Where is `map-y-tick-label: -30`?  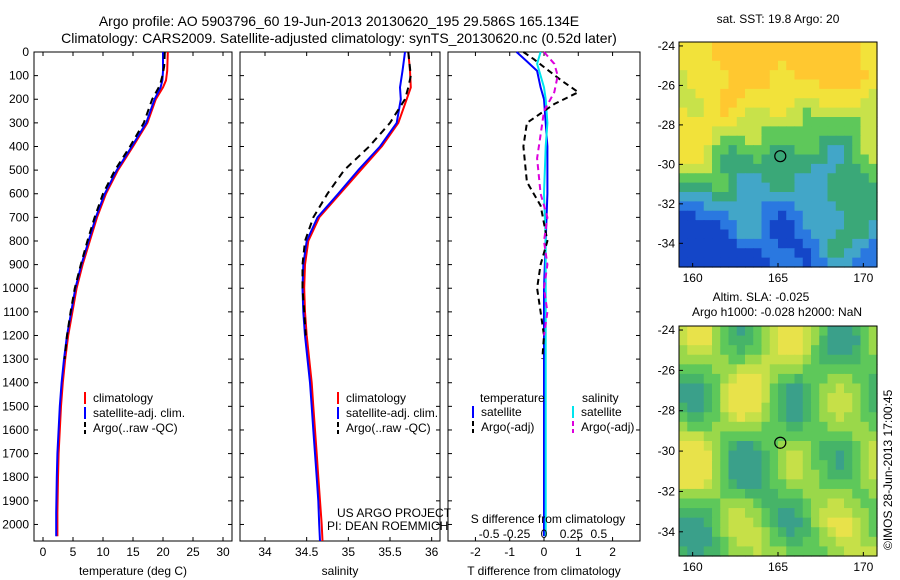 map-y-tick-label: -30 is located at coordinates (667, 164).